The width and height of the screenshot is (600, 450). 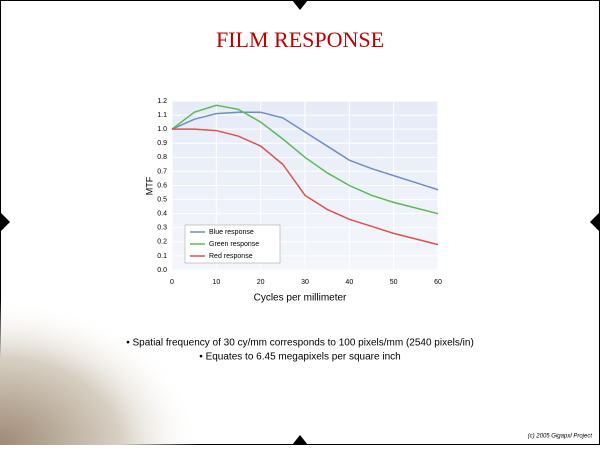 I want to click on y-tick-label: 0.8, so click(x=162, y=157).